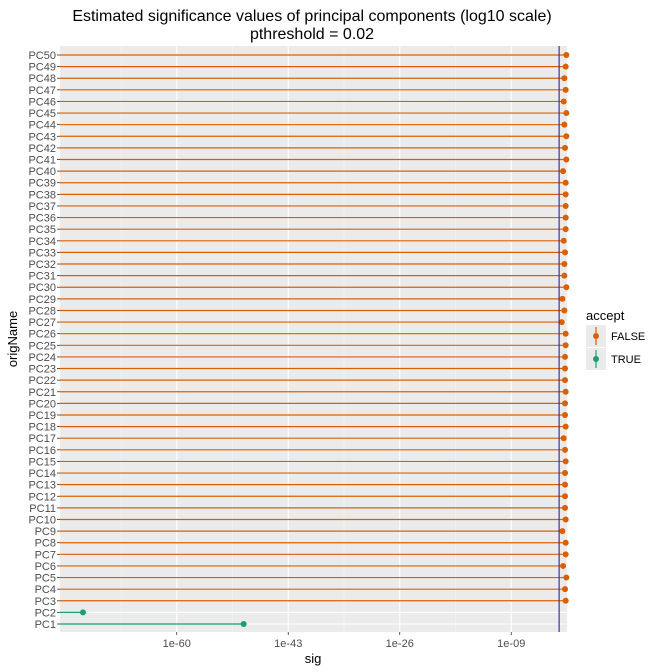 The image size is (672, 672). Describe the element at coordinates (565, 182) in the screenshot. I see `point-pc39` at that location.